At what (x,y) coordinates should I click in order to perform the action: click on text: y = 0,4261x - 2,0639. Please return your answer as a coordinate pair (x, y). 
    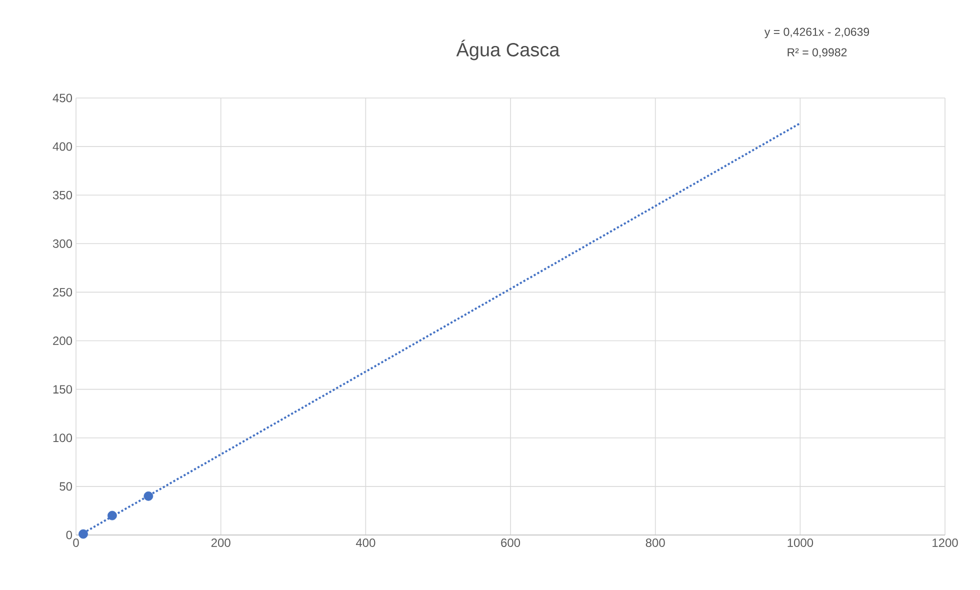
    Looking at the image, I should click on (817, 33).